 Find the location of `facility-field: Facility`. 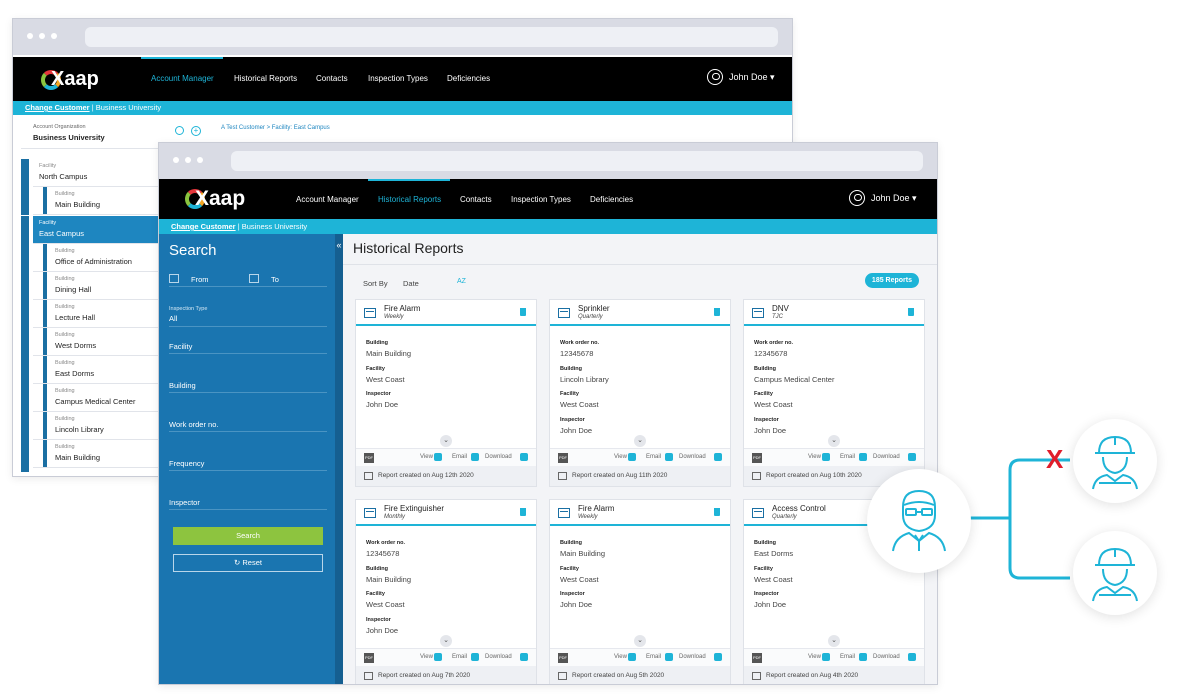

facility-field: Facility is located at coordinates (181, 346).